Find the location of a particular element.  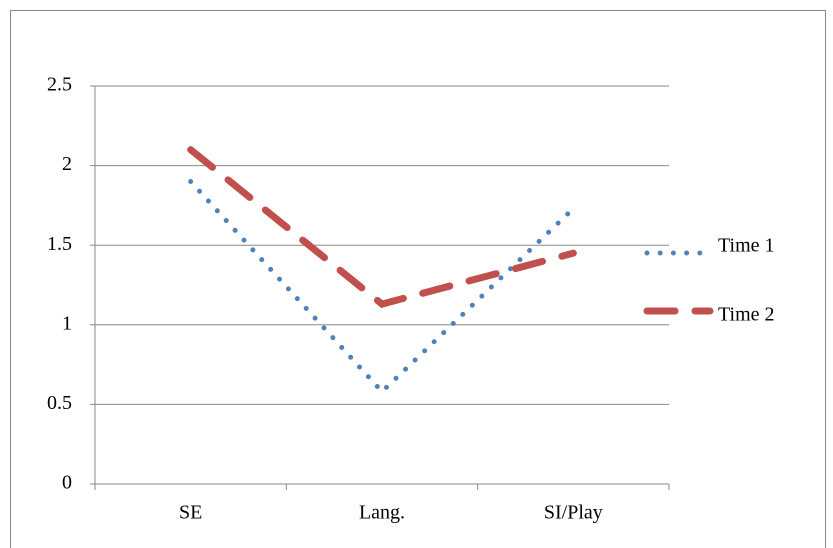

y-tick-label: 2.5 is located at coordinates (59, 85).